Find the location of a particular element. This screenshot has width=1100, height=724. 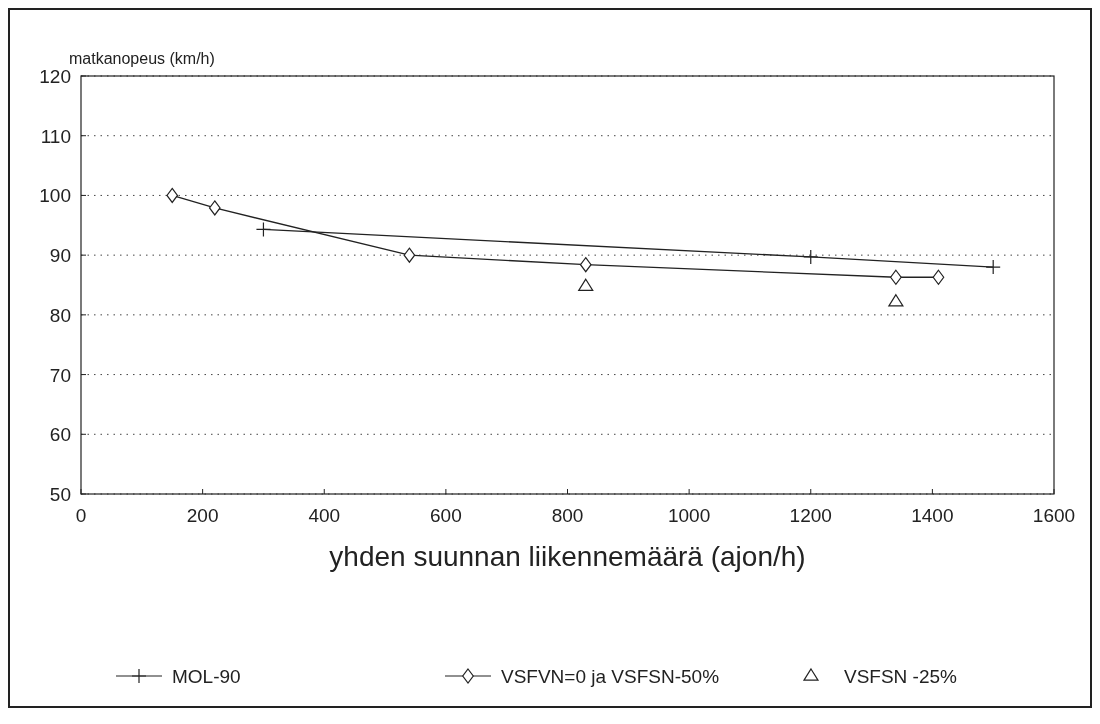

y-tick-label: 80 is located at coordinates (60, 315).